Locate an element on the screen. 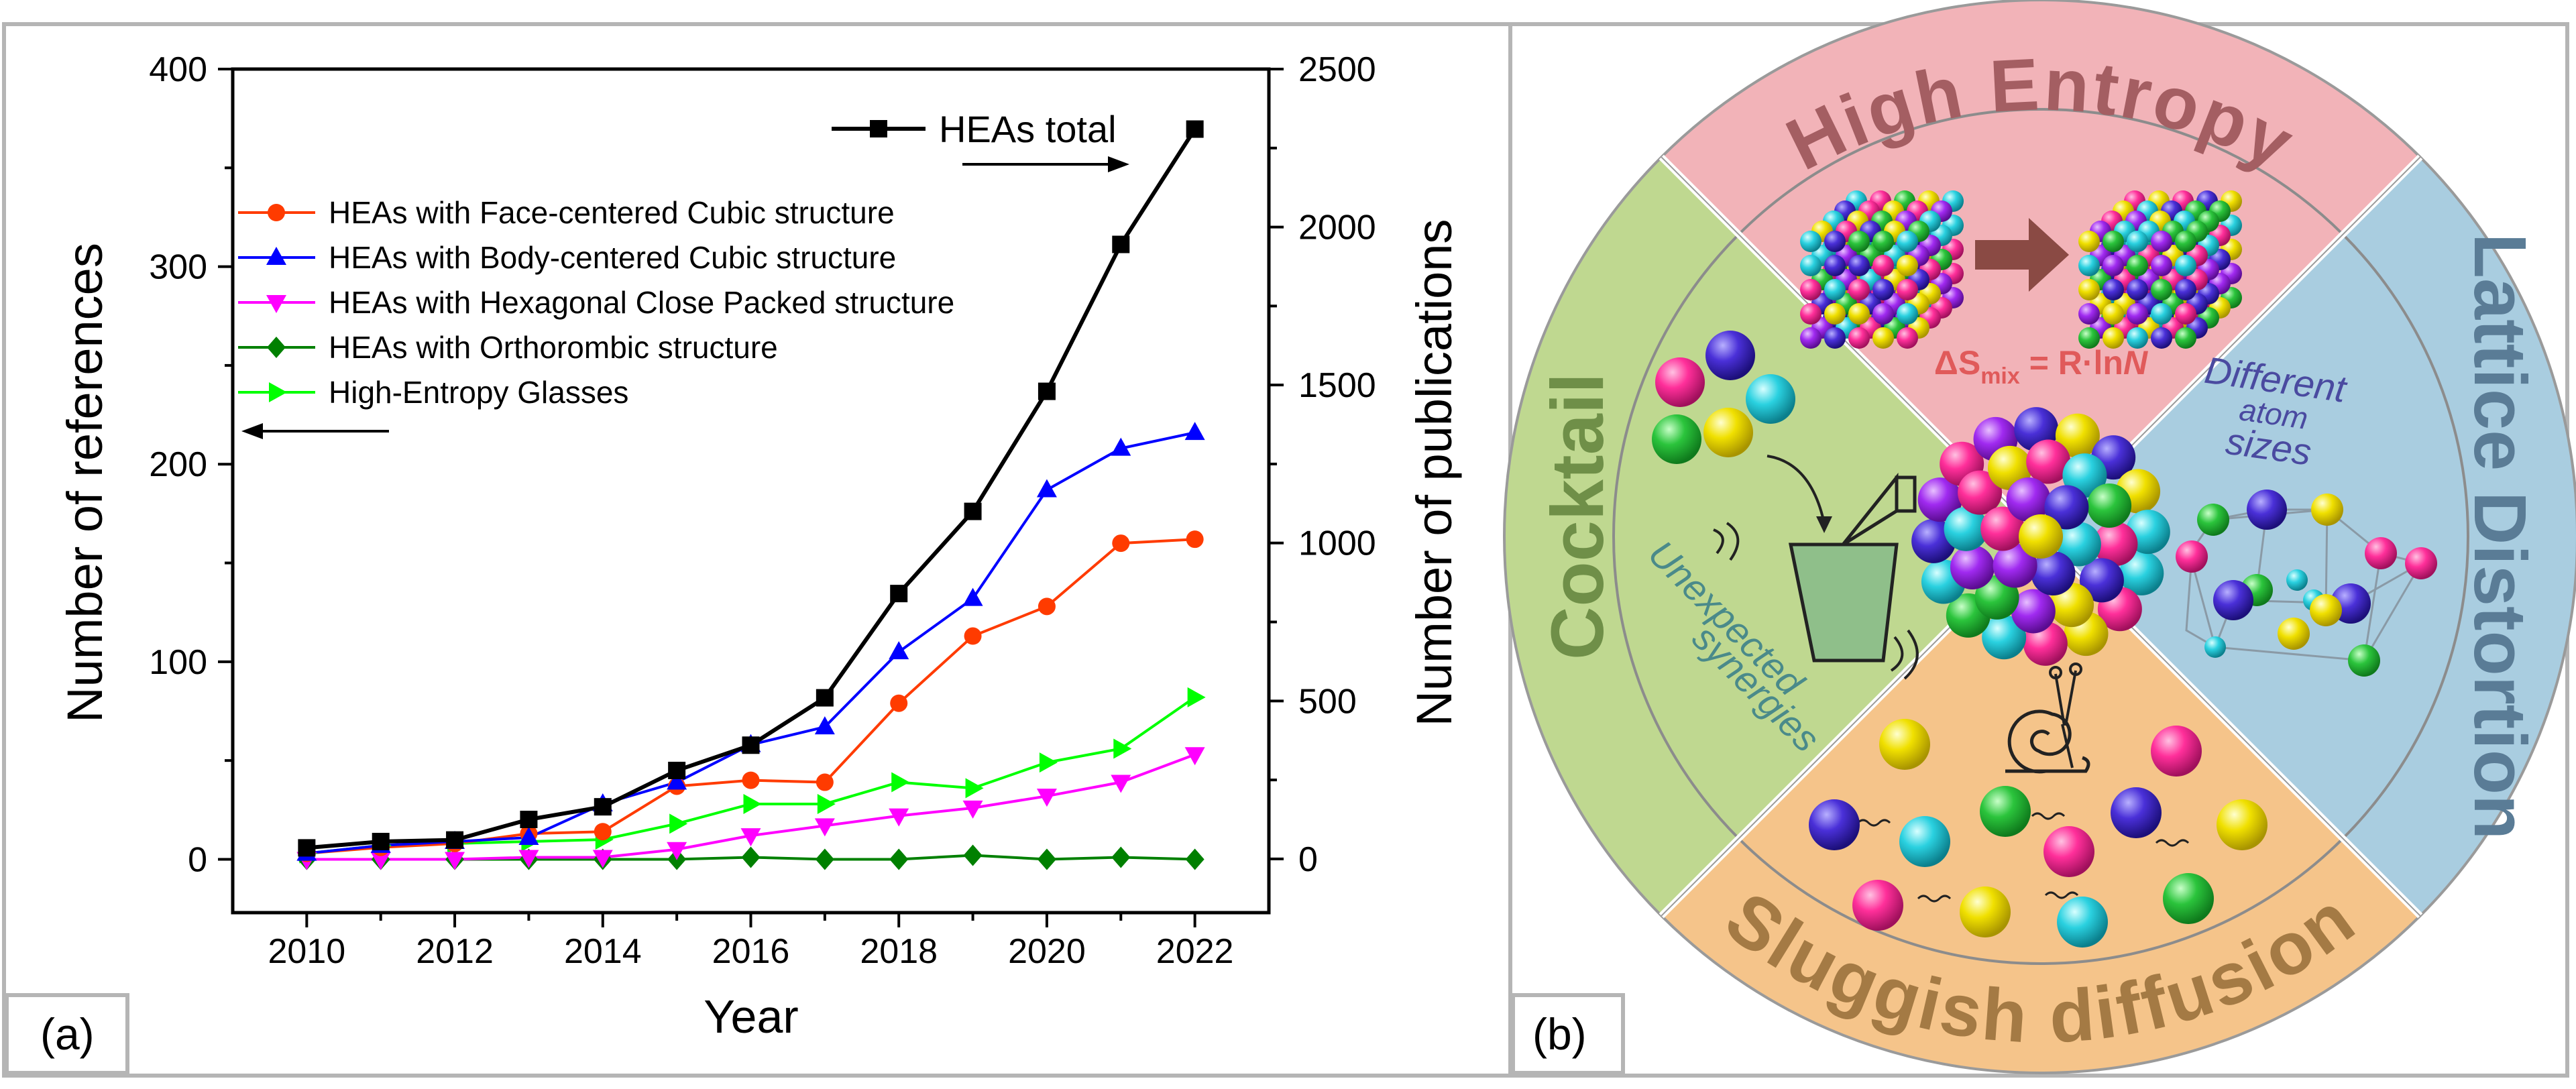  x-tick-label: 2020 is located at coordinates (1047, 951).